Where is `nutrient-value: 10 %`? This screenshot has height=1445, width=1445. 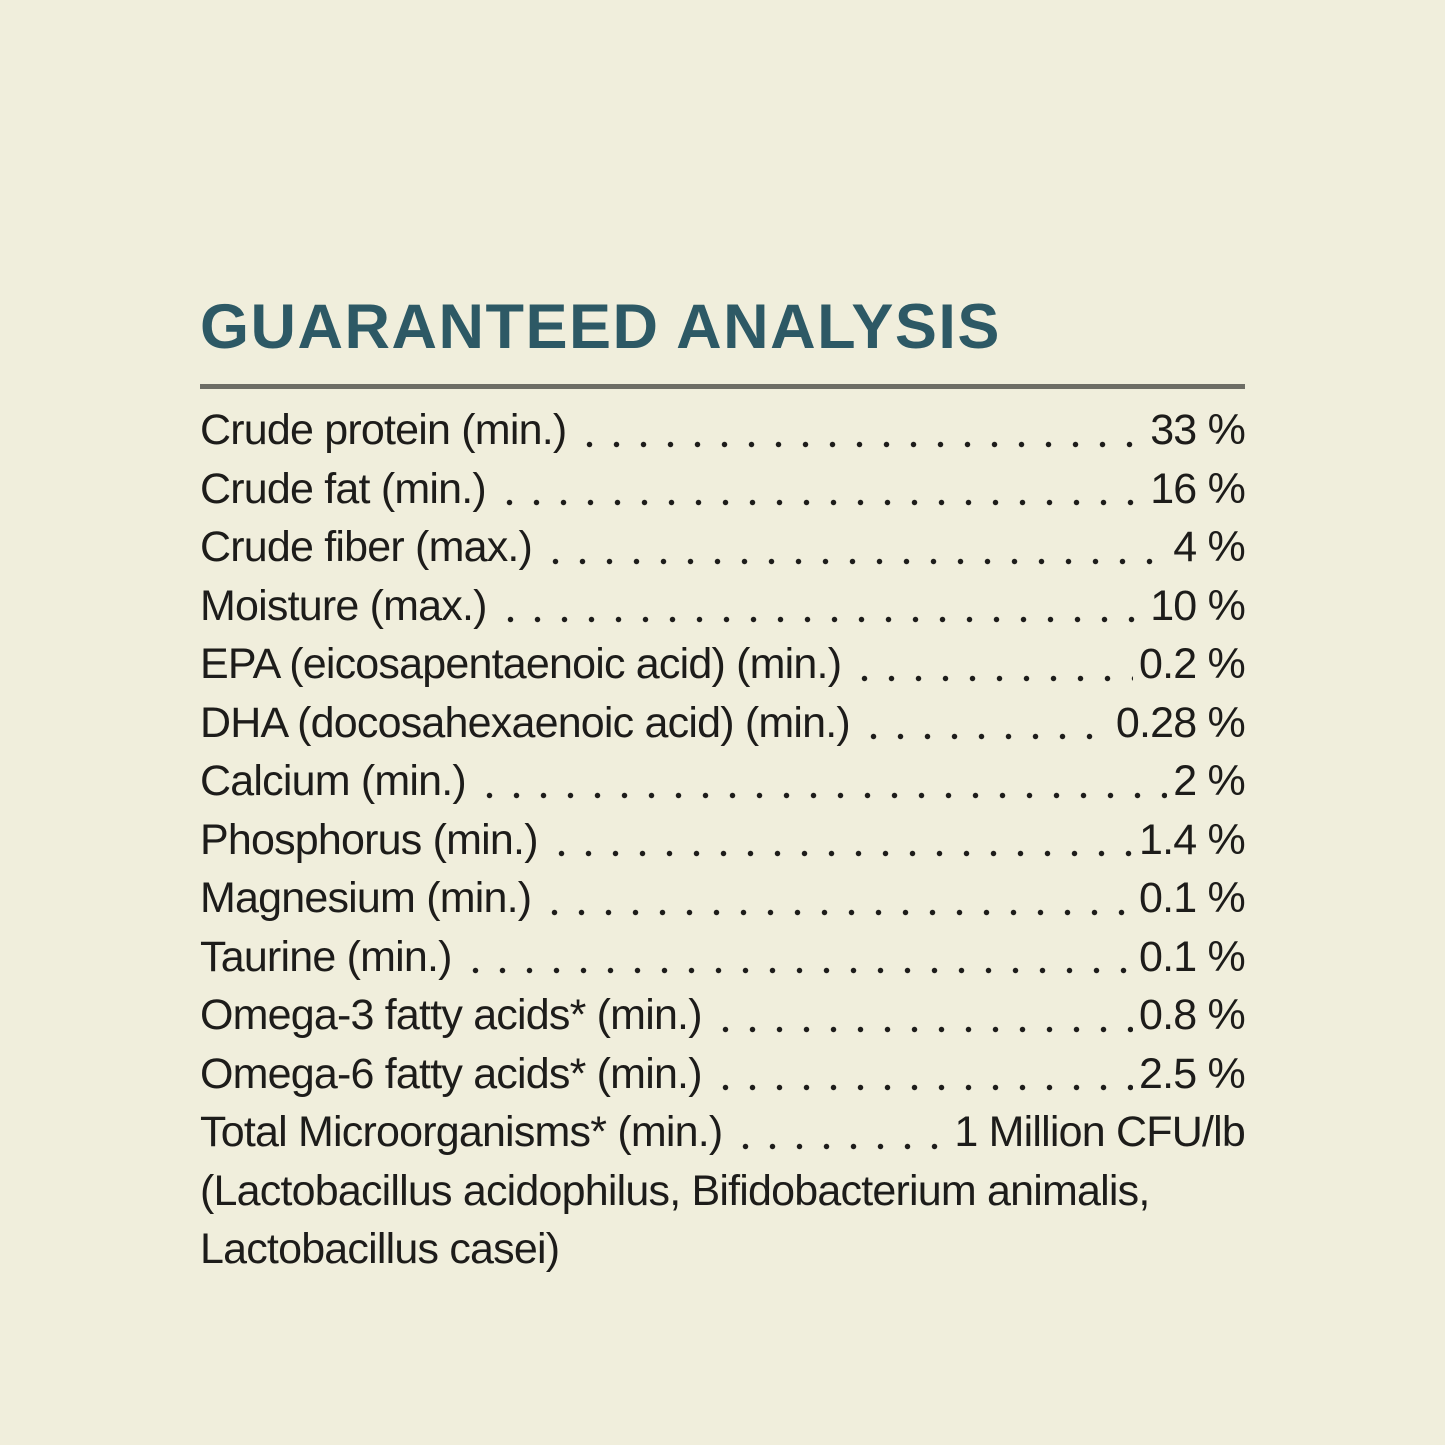
nutrient-value: 10 % is located at coordinates (1198, 605).